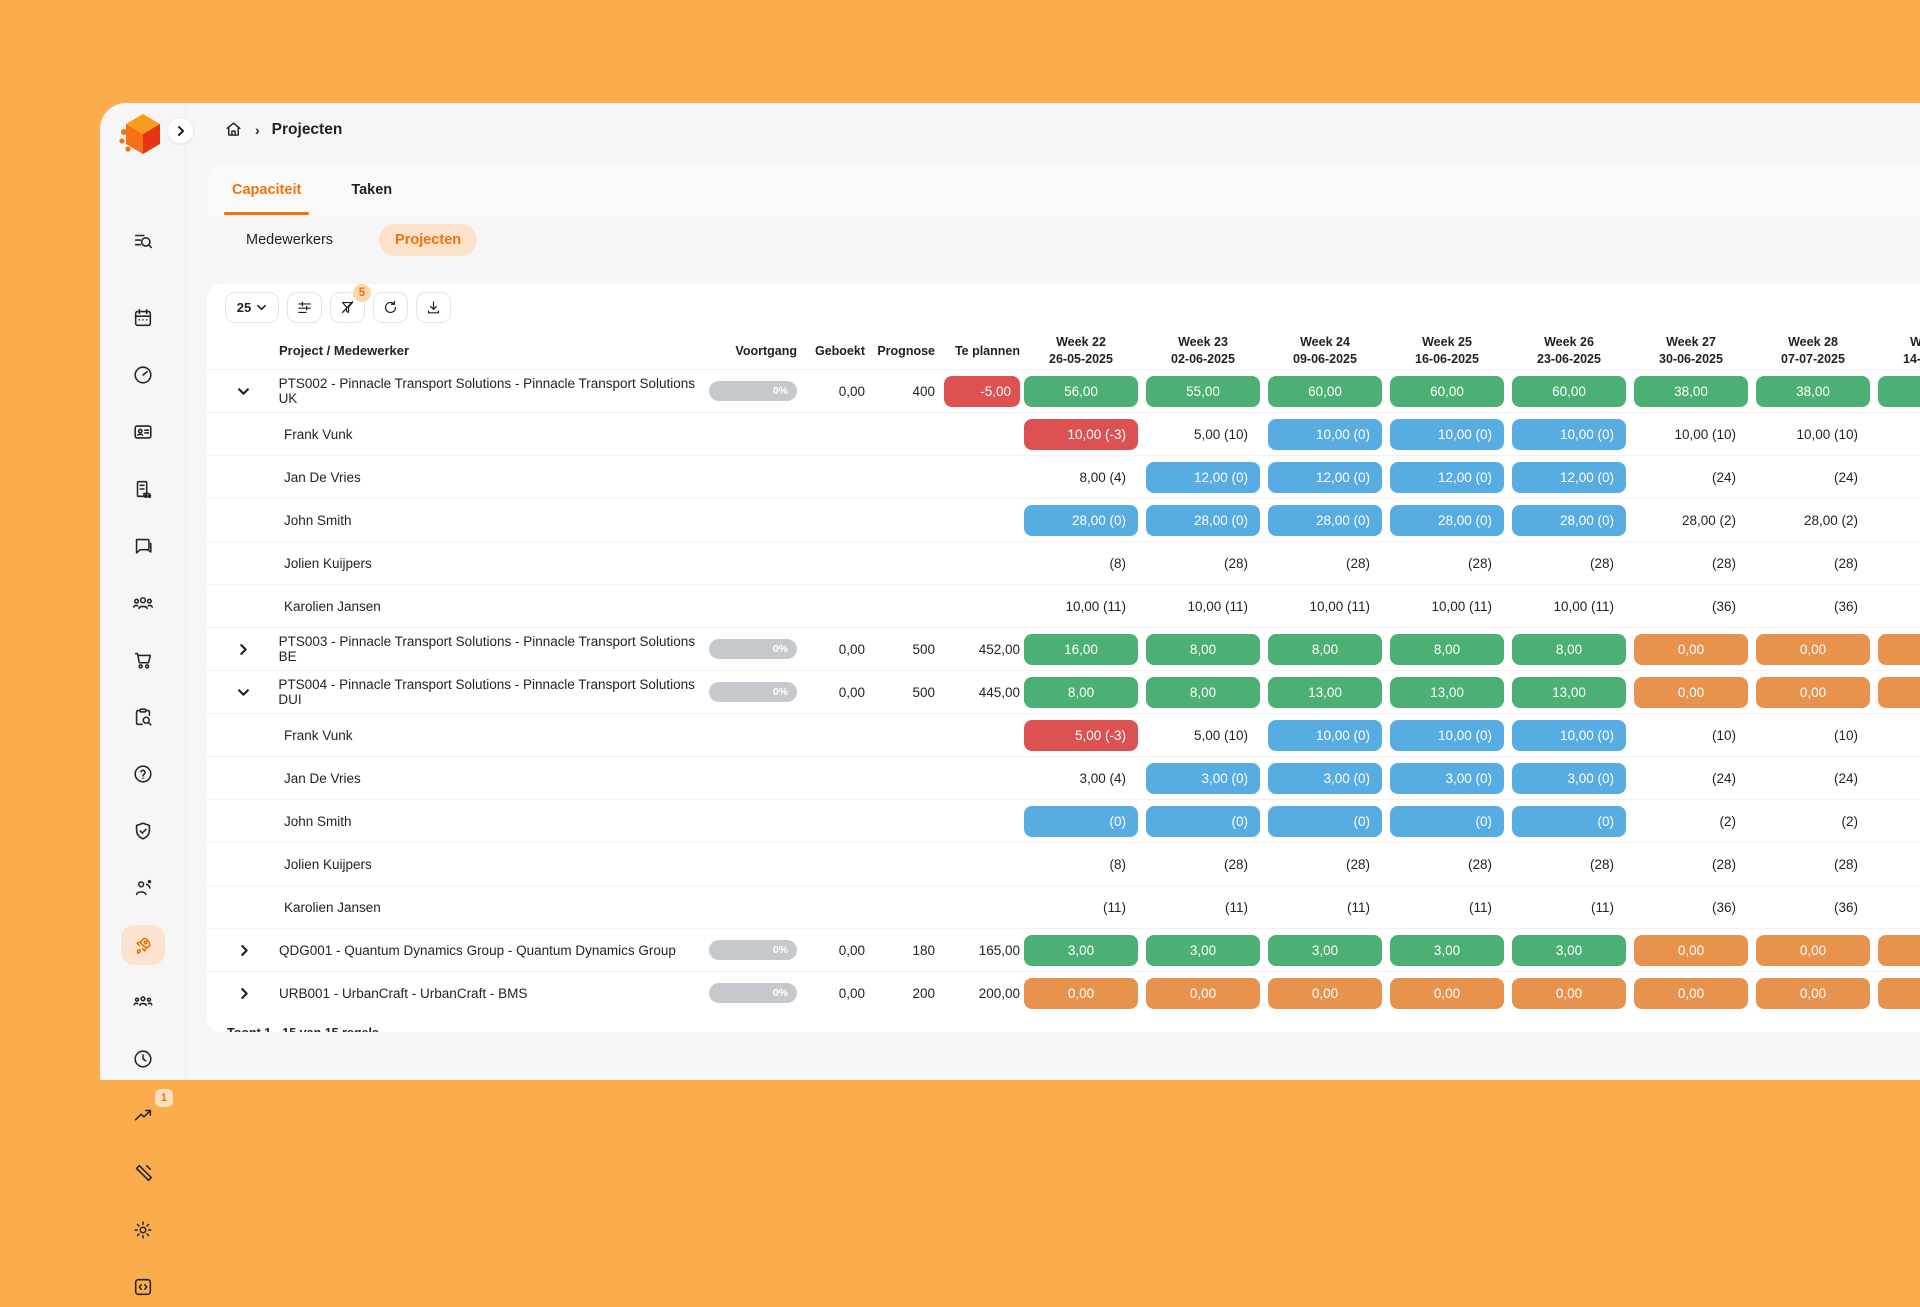 The image size is (1920, 1307). I want to click on sidebar-item-security, so click(143, 831).